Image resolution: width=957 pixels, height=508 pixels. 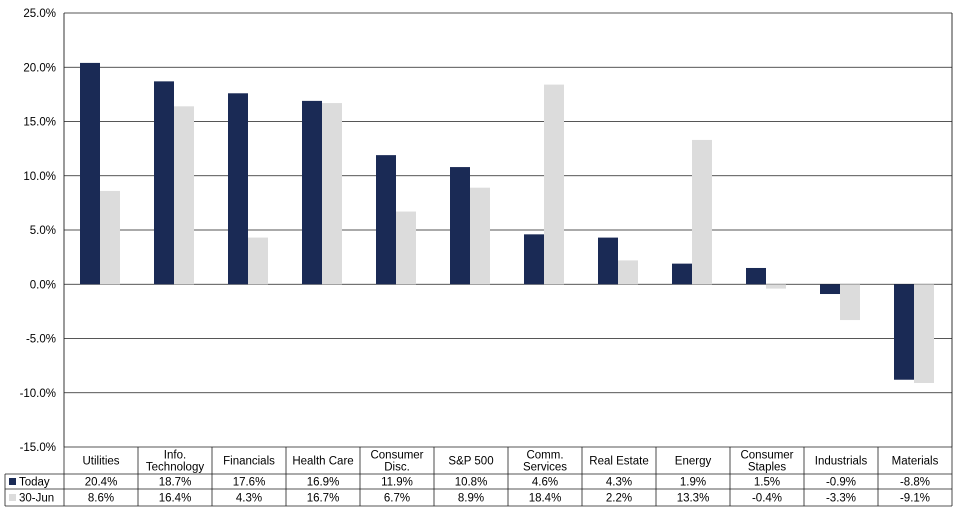 What do you see at coordinates (323, 499) in the screenshot?
I see `data-label: 16.7%` at bounding box center [323, 499].